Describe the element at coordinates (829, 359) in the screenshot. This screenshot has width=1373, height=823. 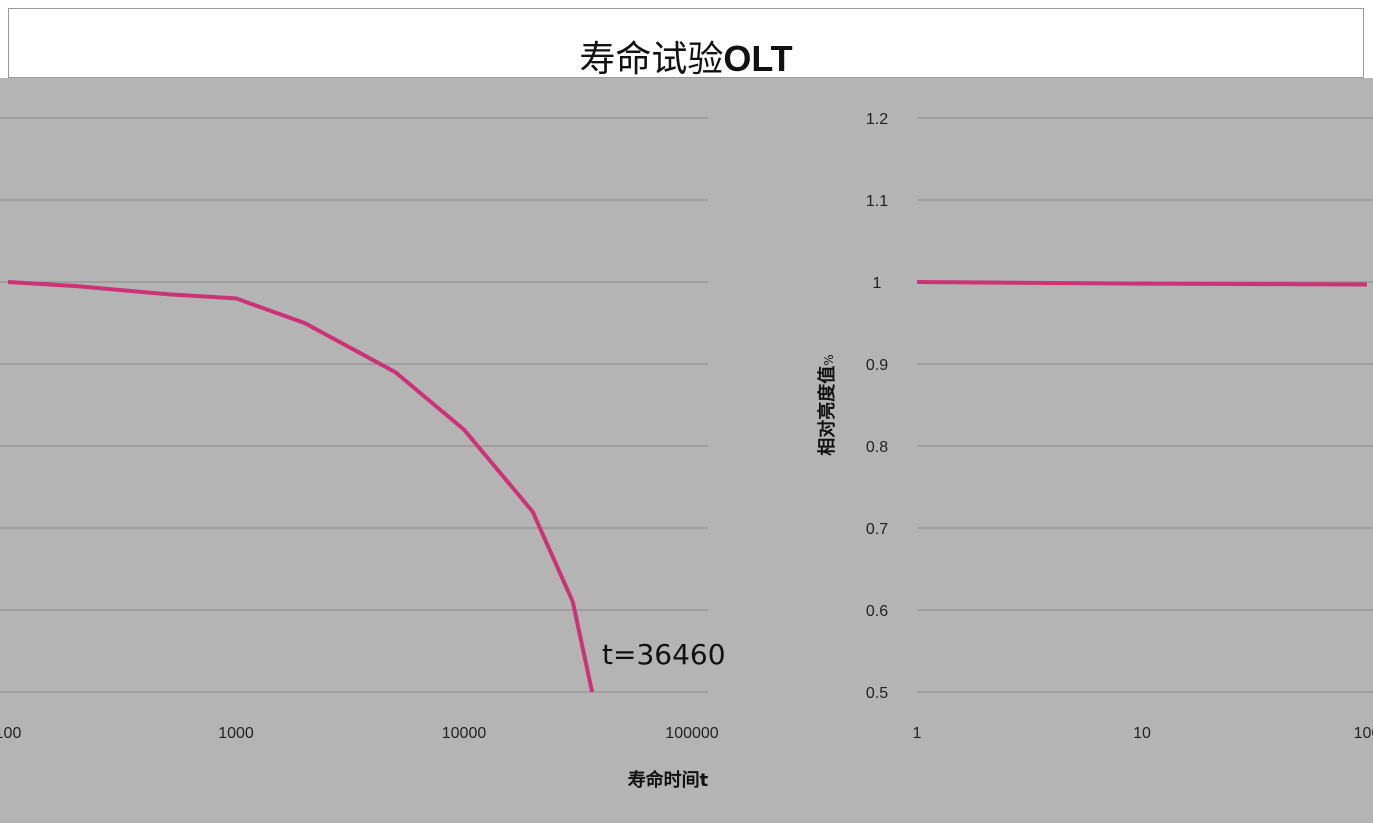
I see `y-axis-label-unit: %` at that location.